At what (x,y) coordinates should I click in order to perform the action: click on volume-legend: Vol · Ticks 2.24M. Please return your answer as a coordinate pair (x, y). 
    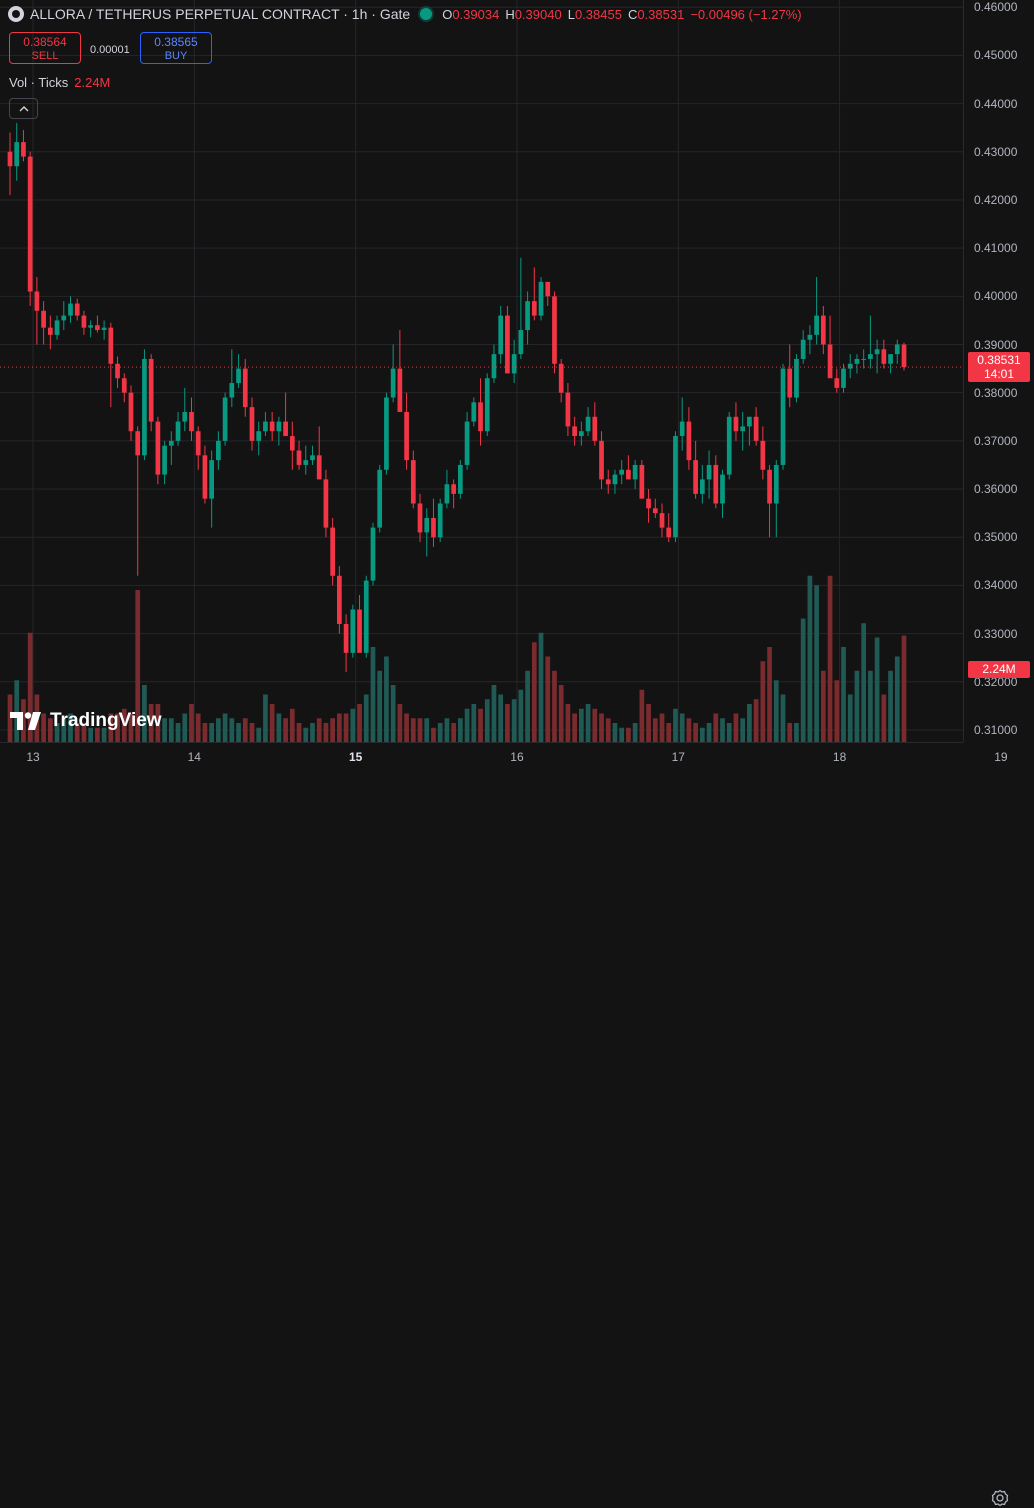
    Looking at the image, I should click on (59, 82).